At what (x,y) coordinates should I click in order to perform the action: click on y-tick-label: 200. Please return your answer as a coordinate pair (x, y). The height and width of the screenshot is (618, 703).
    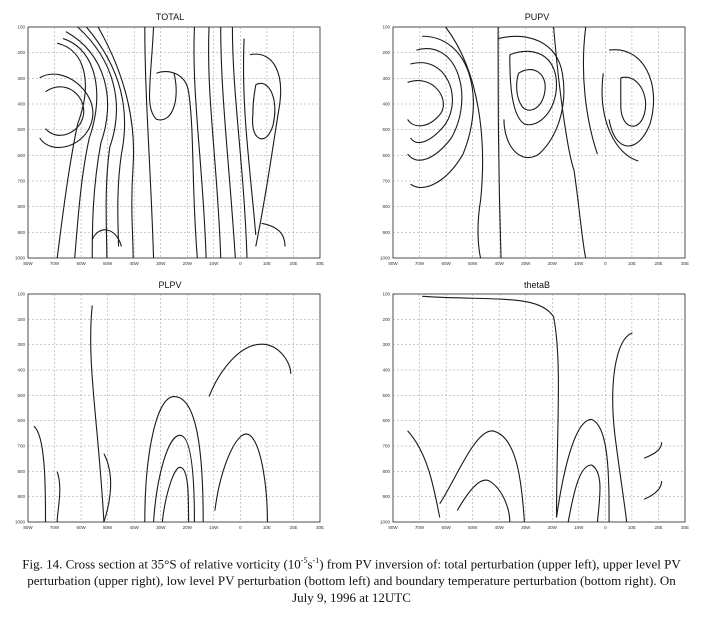
    Looking at the image, I should click on (386, 319).